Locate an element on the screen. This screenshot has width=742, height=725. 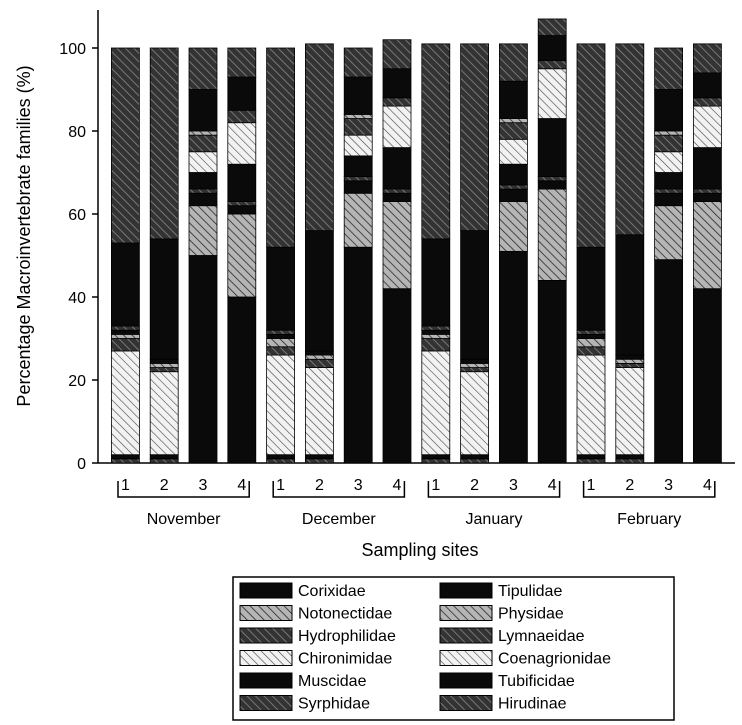
legend-label: Physidae is located at coordinates (531, 614).